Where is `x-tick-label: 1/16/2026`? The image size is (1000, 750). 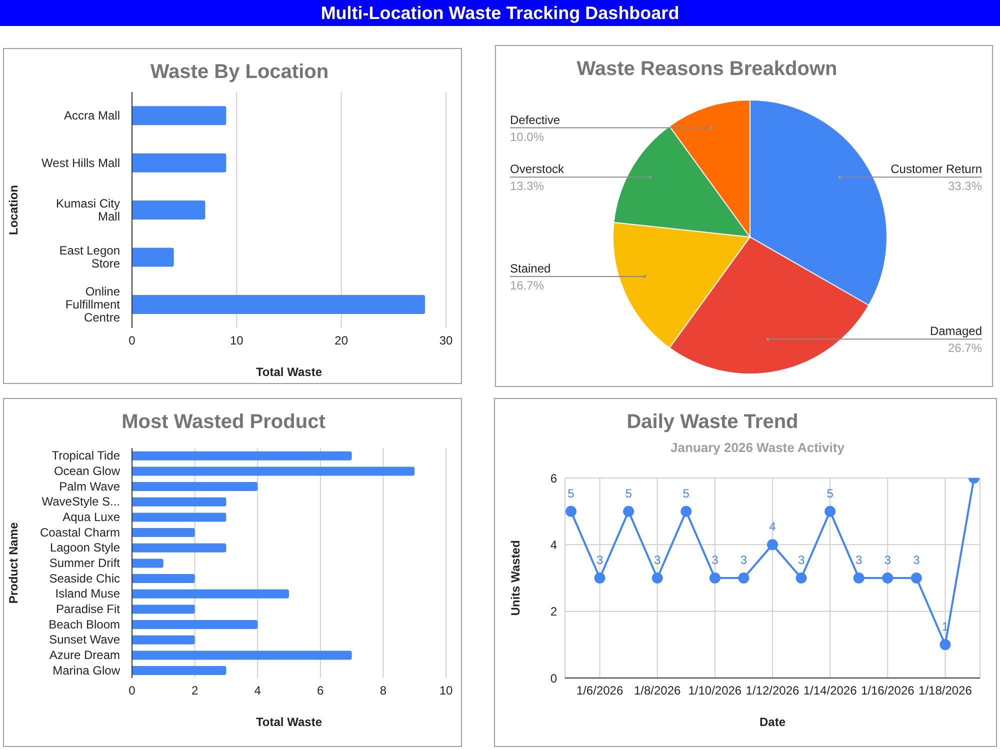 x-tick-label: 1/16/2026 is located at coordinates (887, 691).